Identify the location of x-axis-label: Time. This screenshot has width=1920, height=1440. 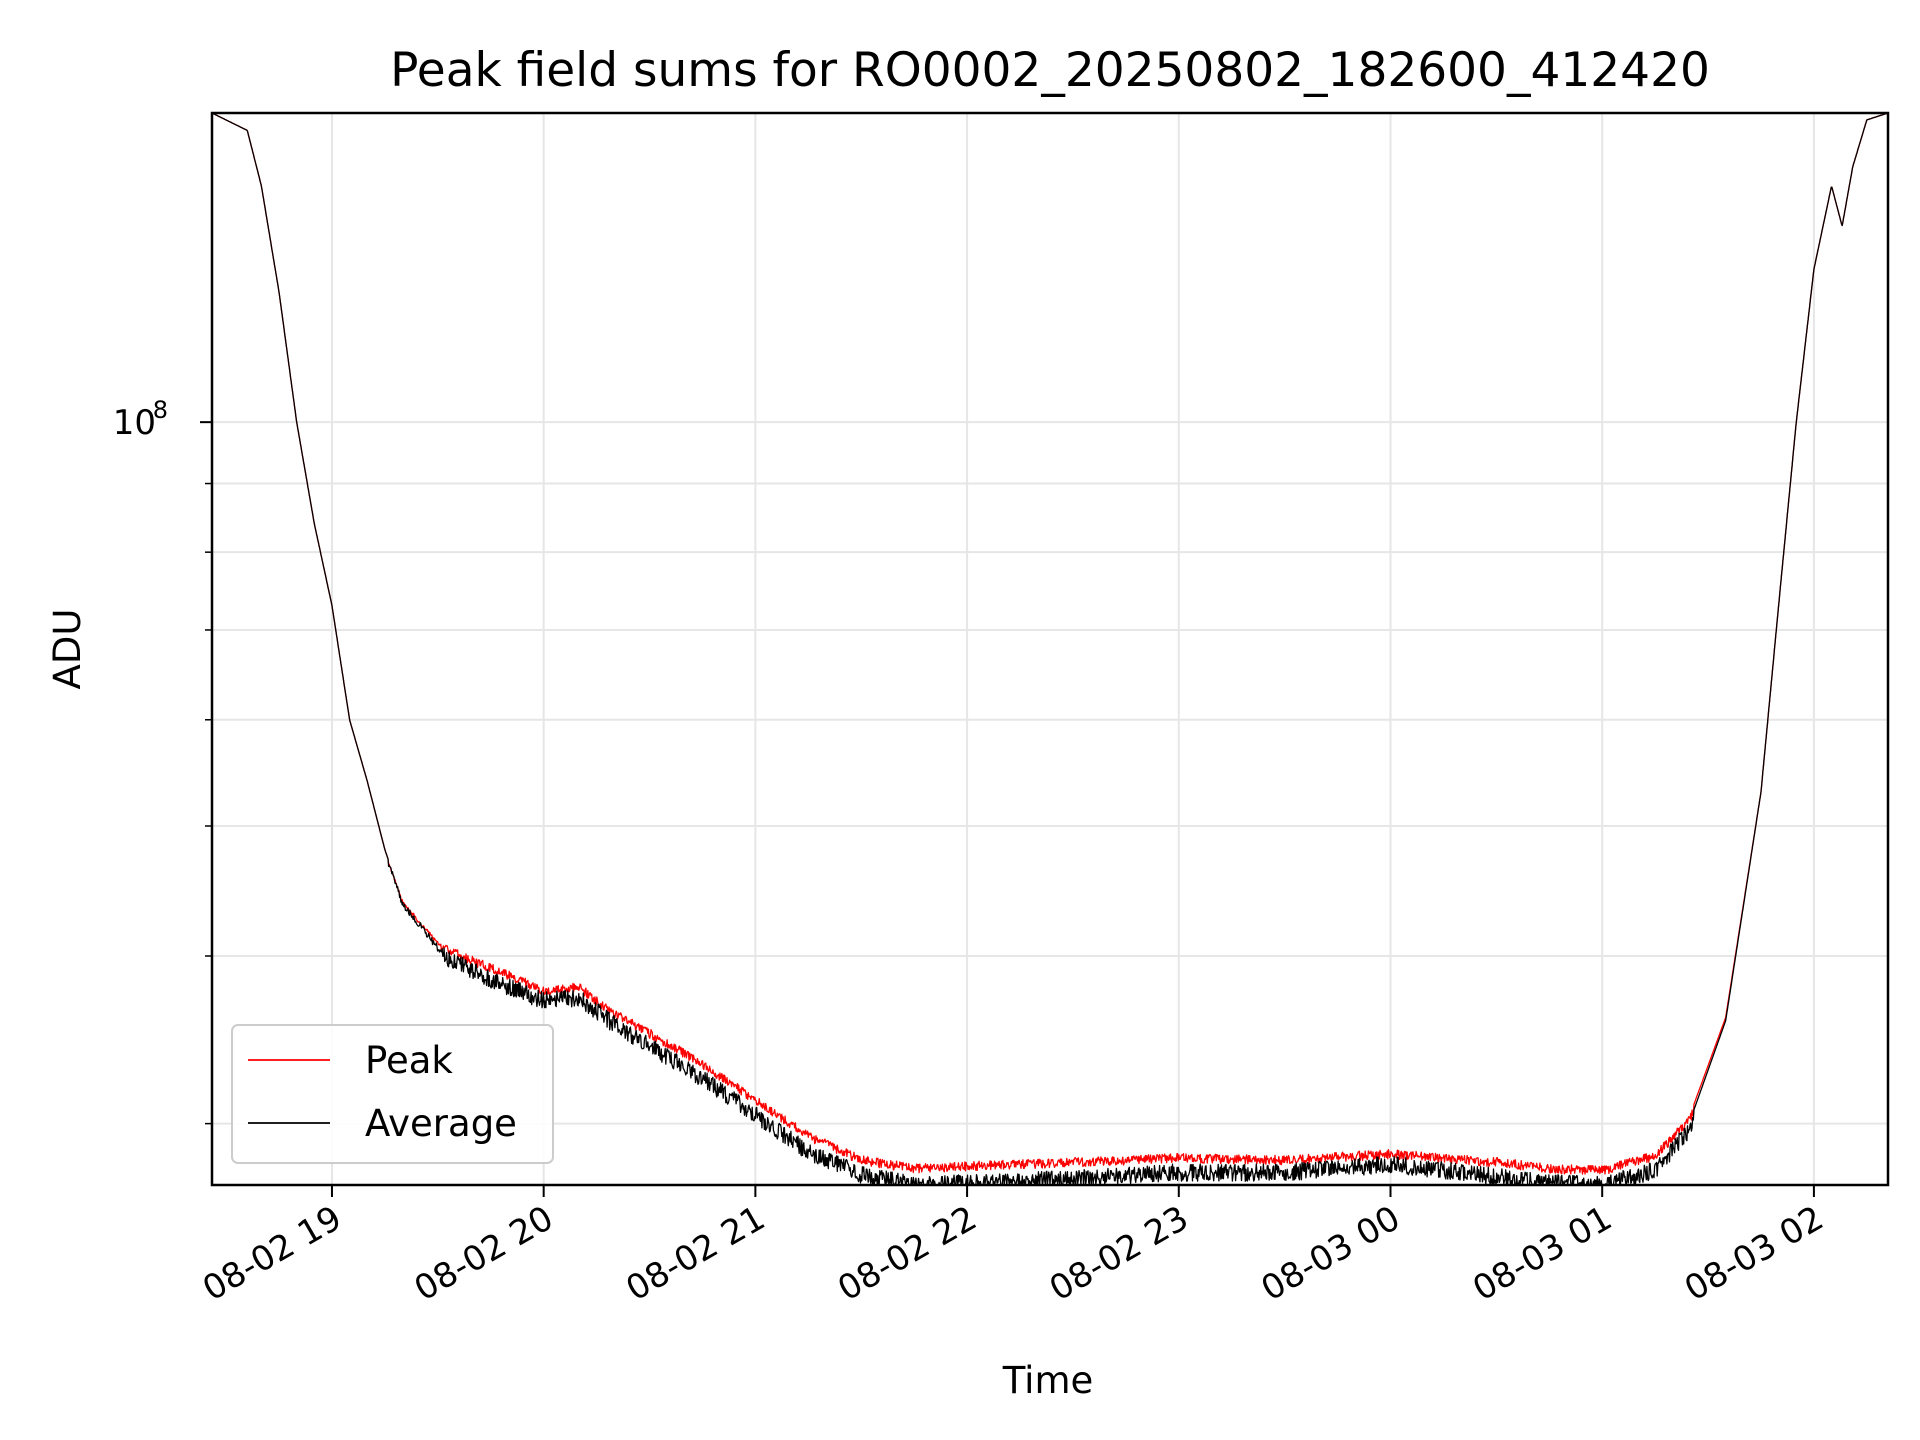
(1048, 1380).